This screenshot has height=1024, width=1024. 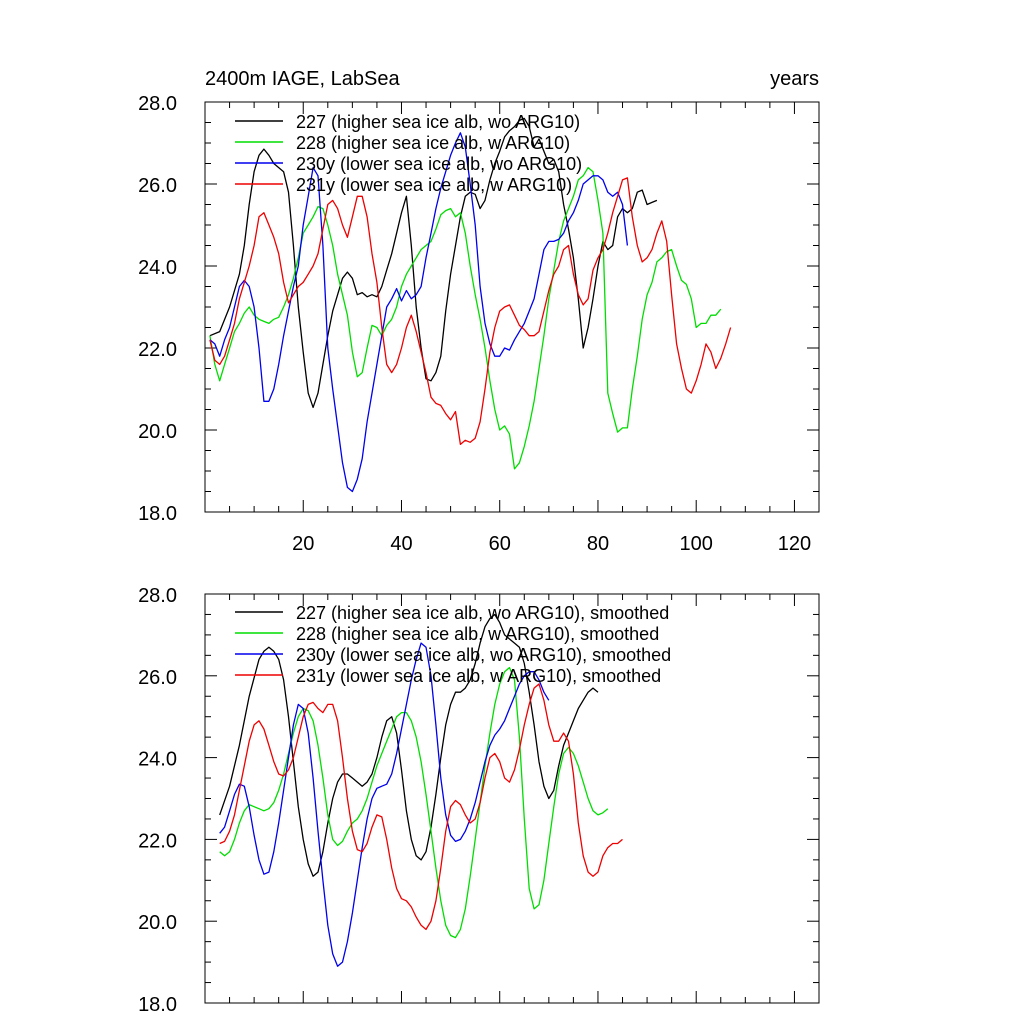 I want to click on x-tick-label: 120, so click(x=794, y=544).